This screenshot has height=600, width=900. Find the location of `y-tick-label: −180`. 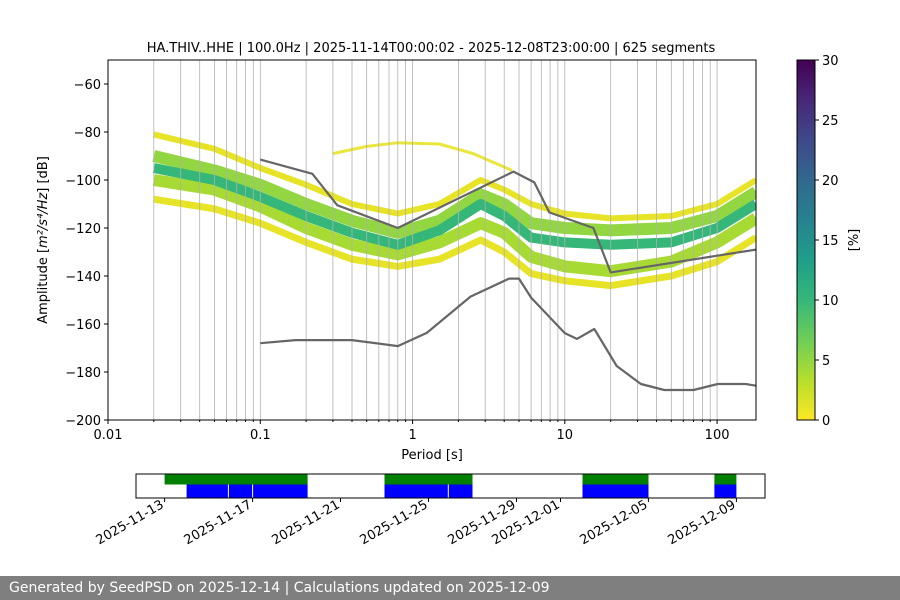

y-tick-label: −180 is located at coordinates (83, 373).